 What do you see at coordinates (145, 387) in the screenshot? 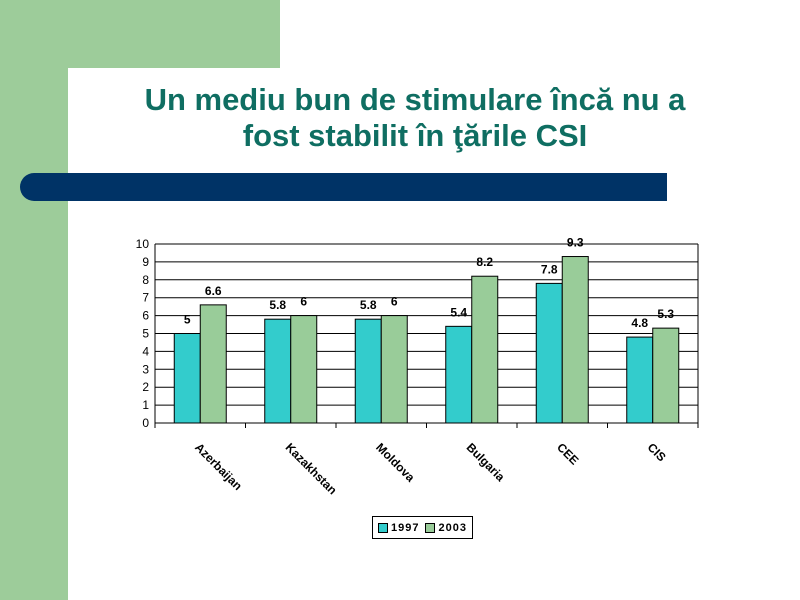
I see `y-tick-label-2: 2` at bounding box center [145, 387].